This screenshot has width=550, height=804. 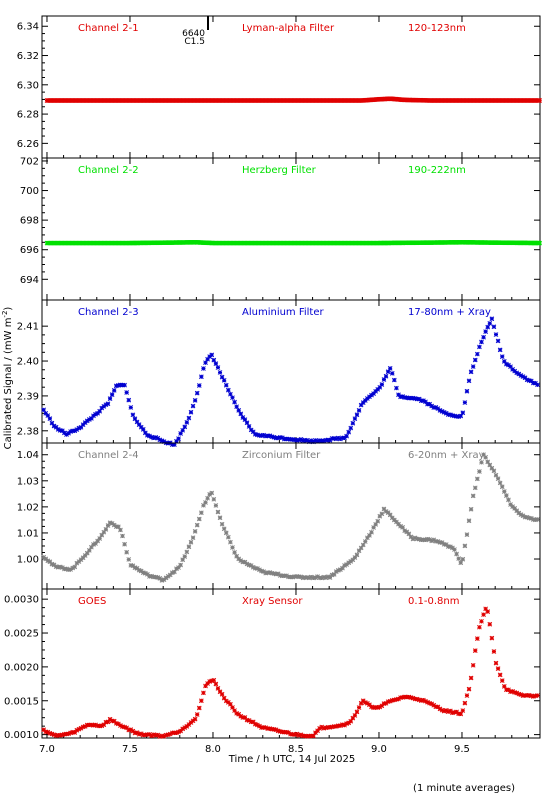 I want to click on data-series, so click(x=293, y=99).